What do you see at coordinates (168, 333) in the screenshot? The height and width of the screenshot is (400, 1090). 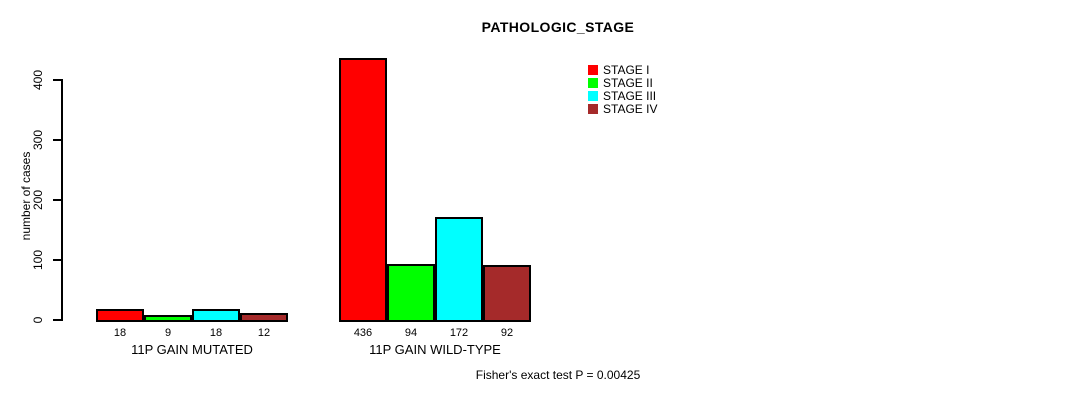 I see `bar-value-label: 9` at bounding box center [168, 333].